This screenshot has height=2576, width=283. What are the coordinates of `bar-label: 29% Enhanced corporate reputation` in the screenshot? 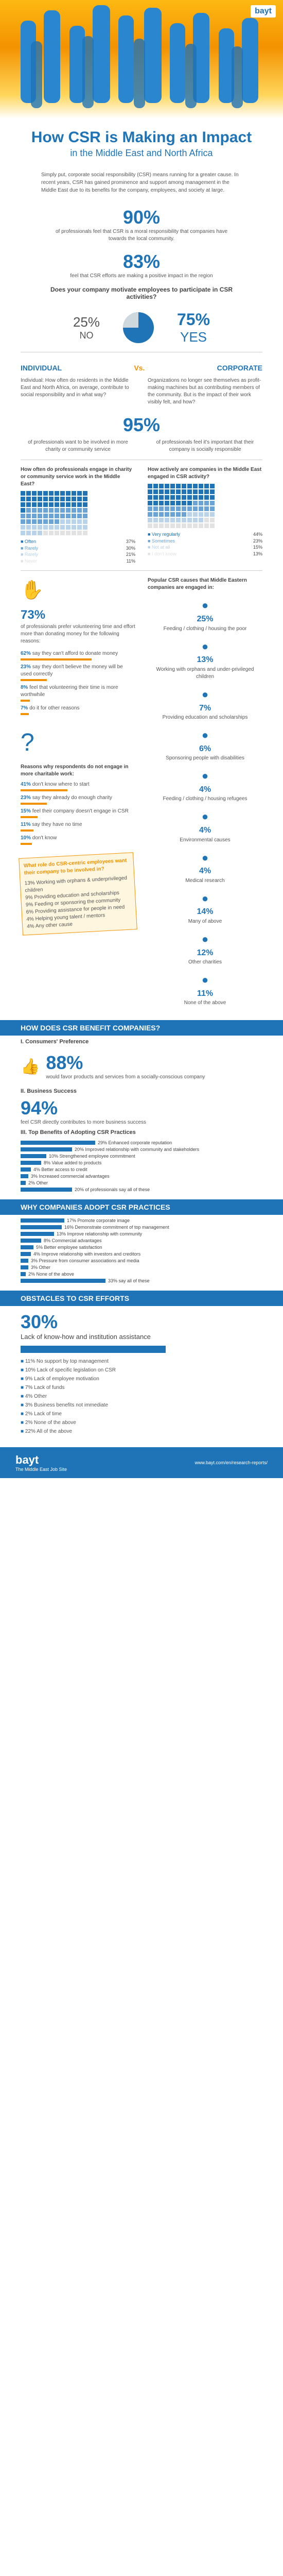 It's located at (135, 1143).